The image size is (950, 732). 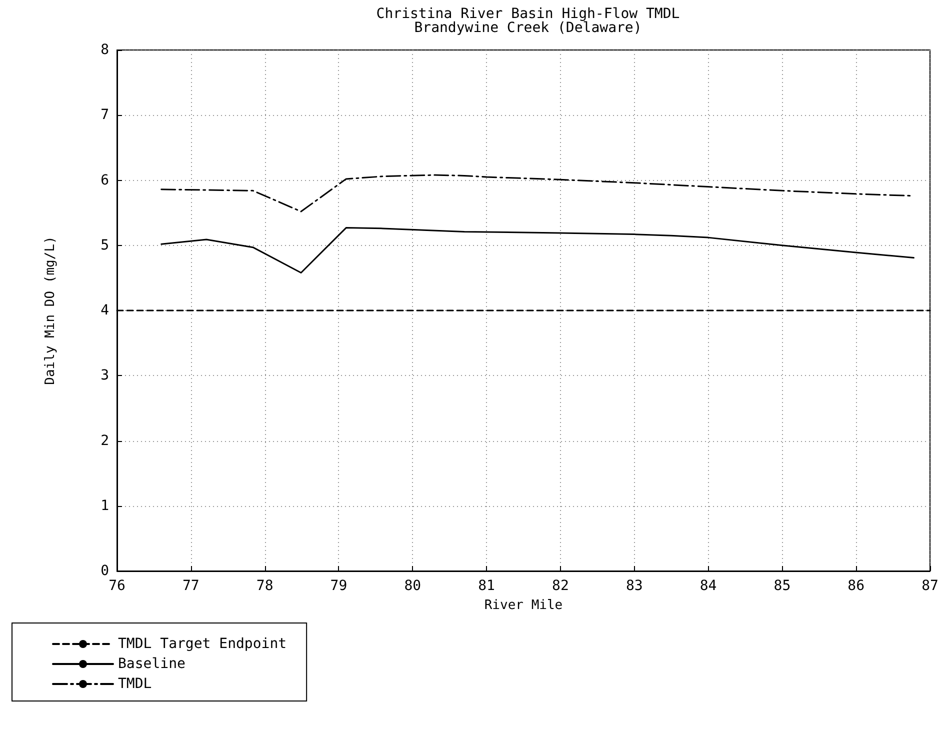 I want to click on y-tick-label: 5, so click(x=104, y=245).